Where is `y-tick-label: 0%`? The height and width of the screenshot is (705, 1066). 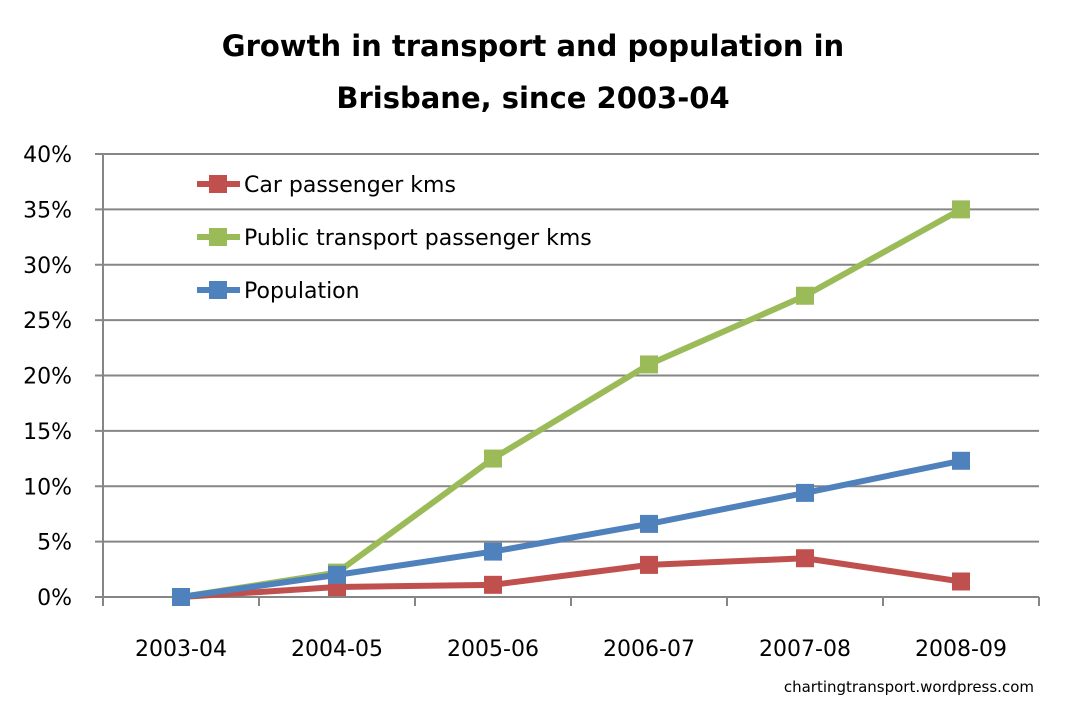 y-tick-label: 0% is located at coordinates (54, 598).